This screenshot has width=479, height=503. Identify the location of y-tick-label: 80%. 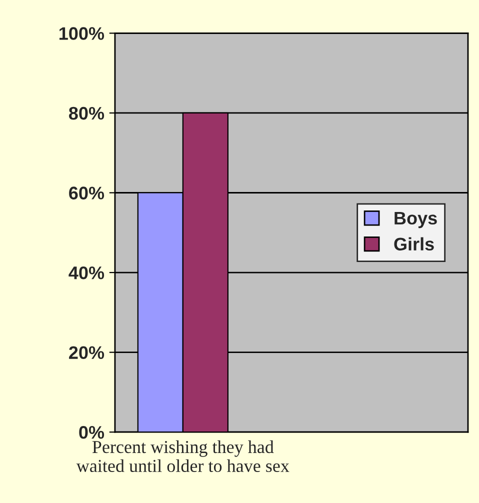
(86, 113).